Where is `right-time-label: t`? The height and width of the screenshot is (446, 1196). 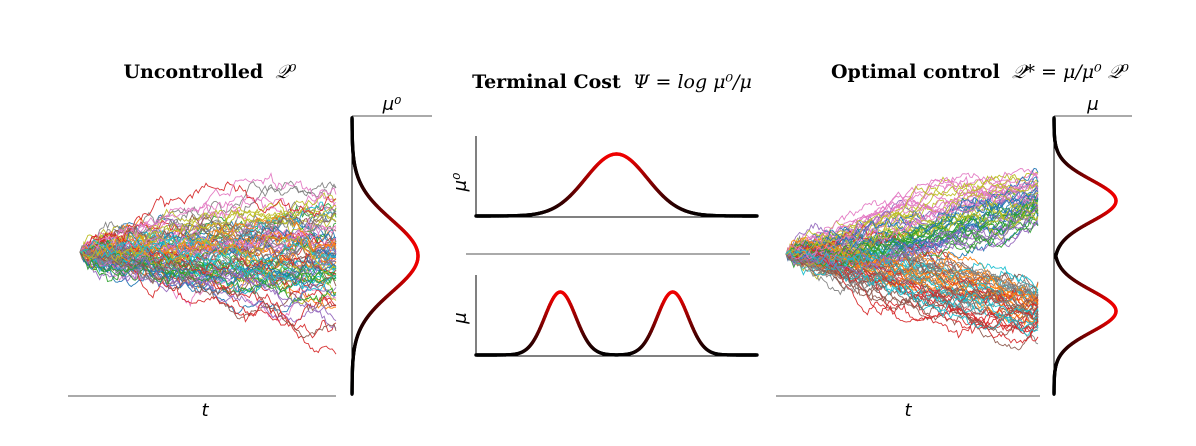
right-time-label: t is located at coordinates (908, 410).